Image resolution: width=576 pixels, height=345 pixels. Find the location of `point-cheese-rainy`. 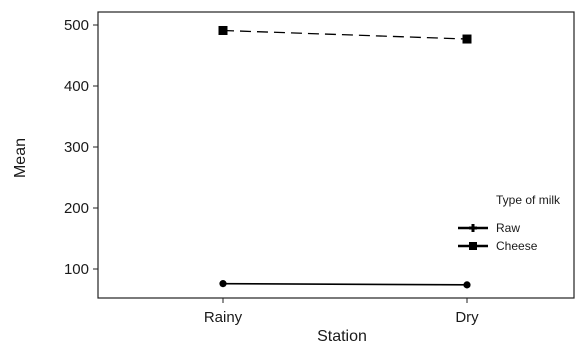

point-cheese-rainy is located at coordinates (223, 30).